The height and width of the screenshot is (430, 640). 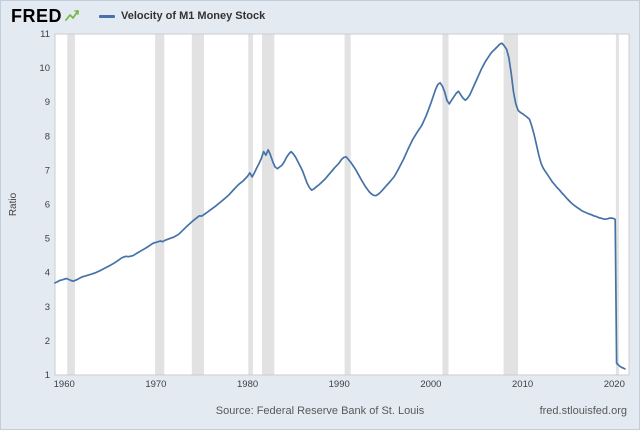 What do you see at coordinates (107, 16) in the screenshot?
I see `legend-line-icon` at bounding box center [107, 16].